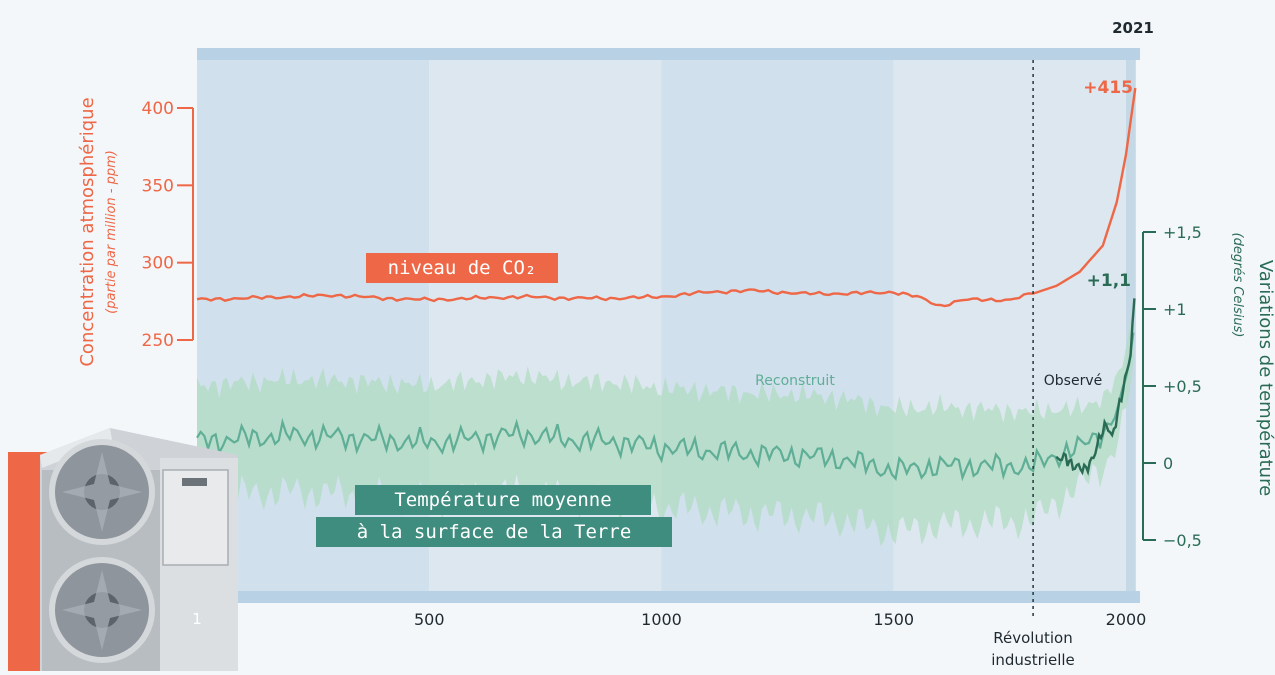  Describe the element at coordinates (158, 264) in the screenshot. I see `left-axis-tick-label: 300` at that location.